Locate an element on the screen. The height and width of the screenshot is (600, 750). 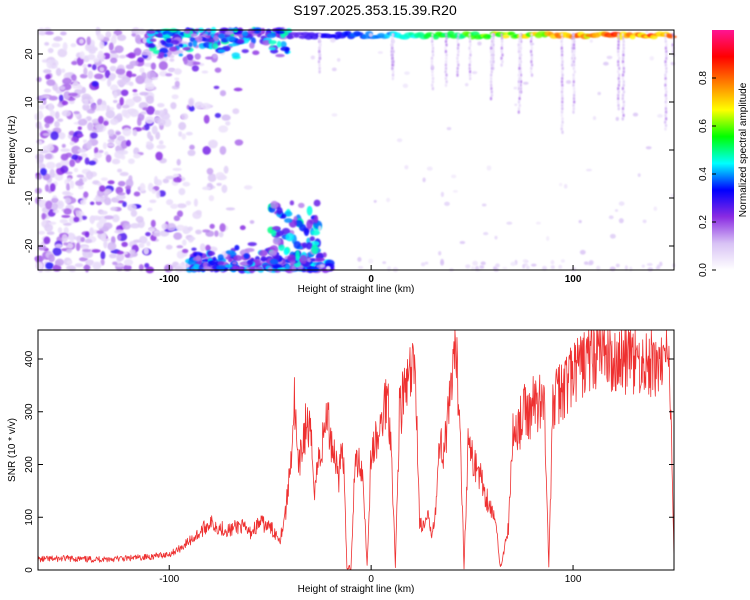
snr-y-tick-label: 300 is located at coordinates (29, 411).